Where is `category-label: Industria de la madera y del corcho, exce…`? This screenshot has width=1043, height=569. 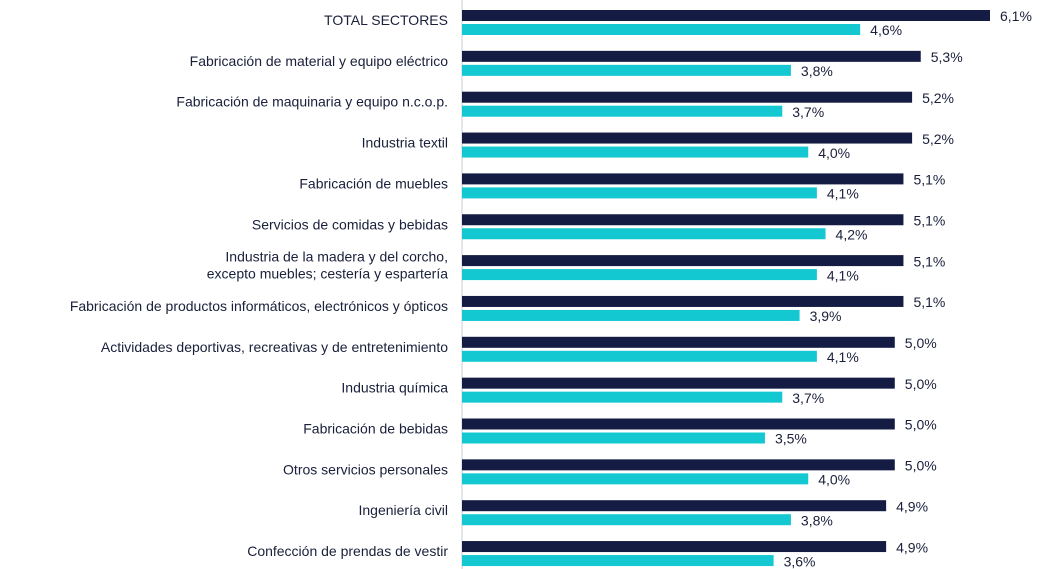 category-label: Industria de la madera y del corcho, exce… is located at coordinates (327, 264).